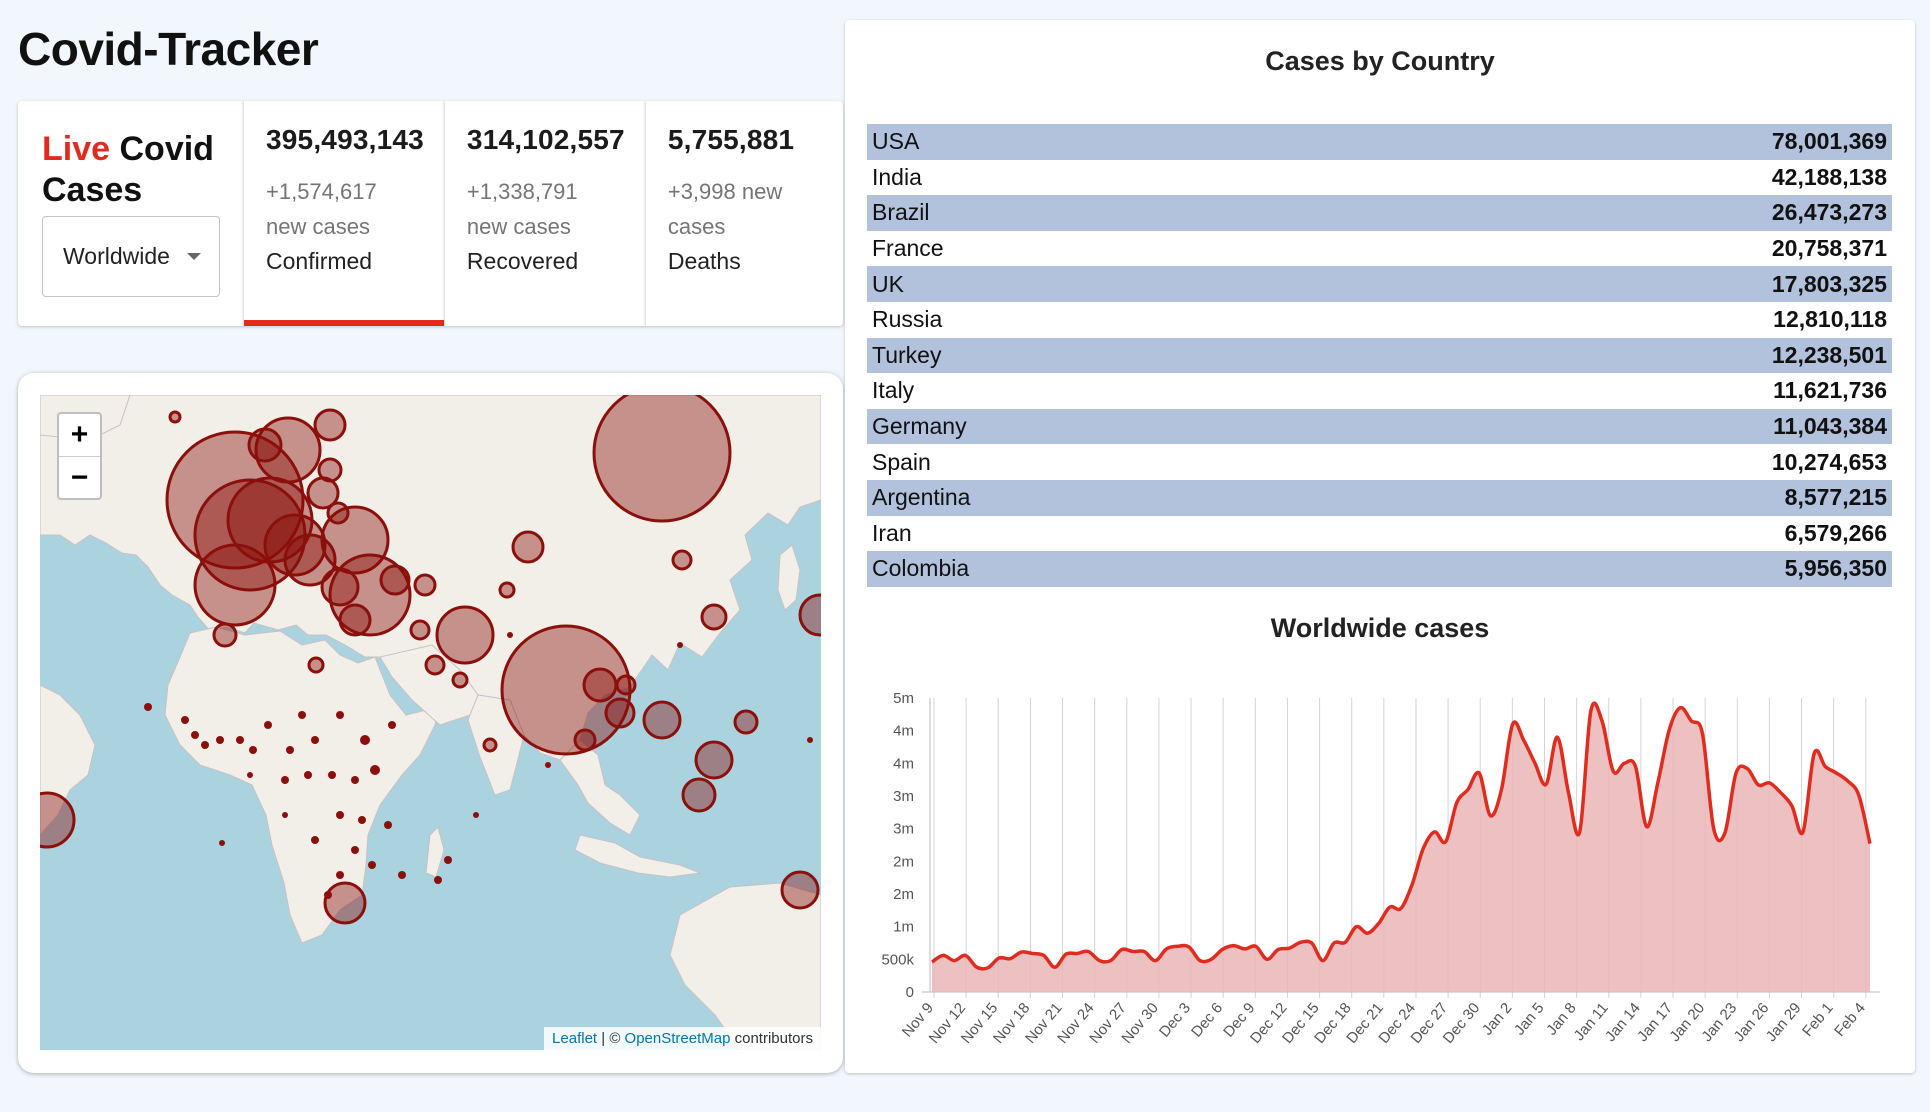 Image resolution: width=1930 pixels, height=1112 pixels. I want to click on leaflet-link: Leaflet, so click(575, 1038).